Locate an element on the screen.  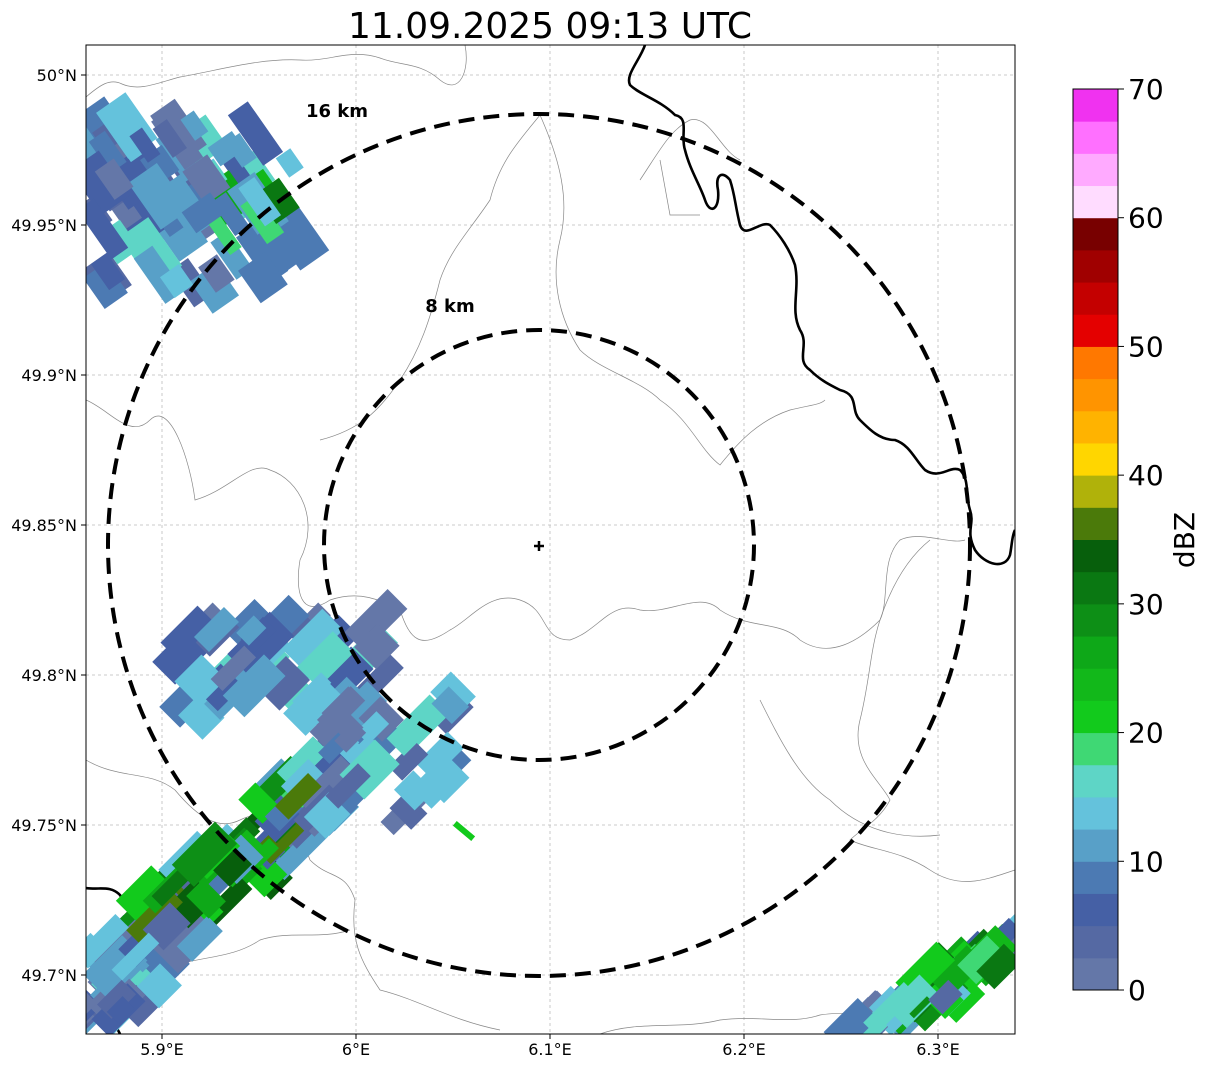
lon-tick-label: 5.9°E is located at coordinates (162, 1049).